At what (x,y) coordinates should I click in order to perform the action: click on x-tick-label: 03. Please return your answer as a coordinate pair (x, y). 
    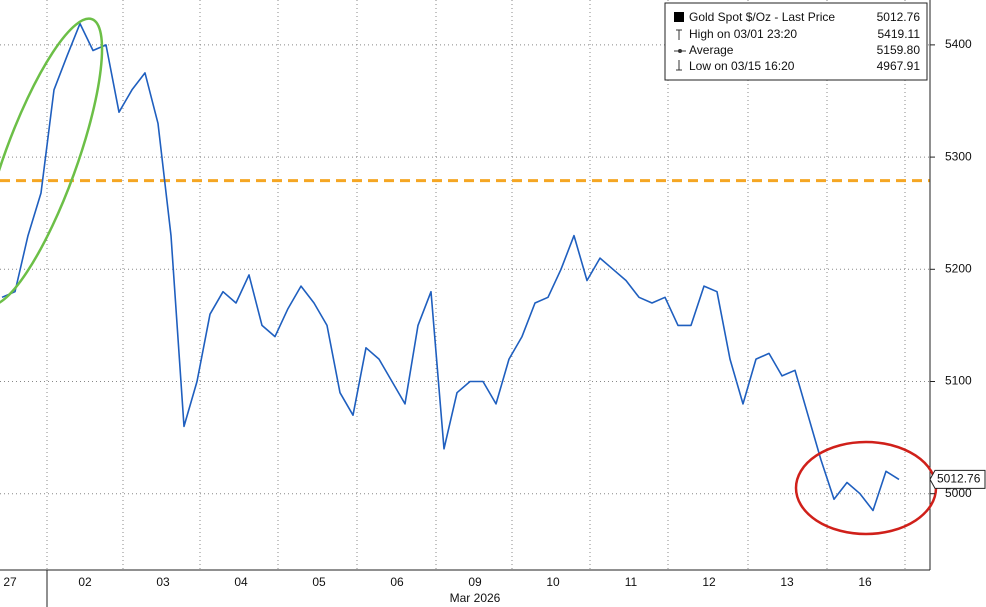
    Looking at the image, I should click on (163, 582).